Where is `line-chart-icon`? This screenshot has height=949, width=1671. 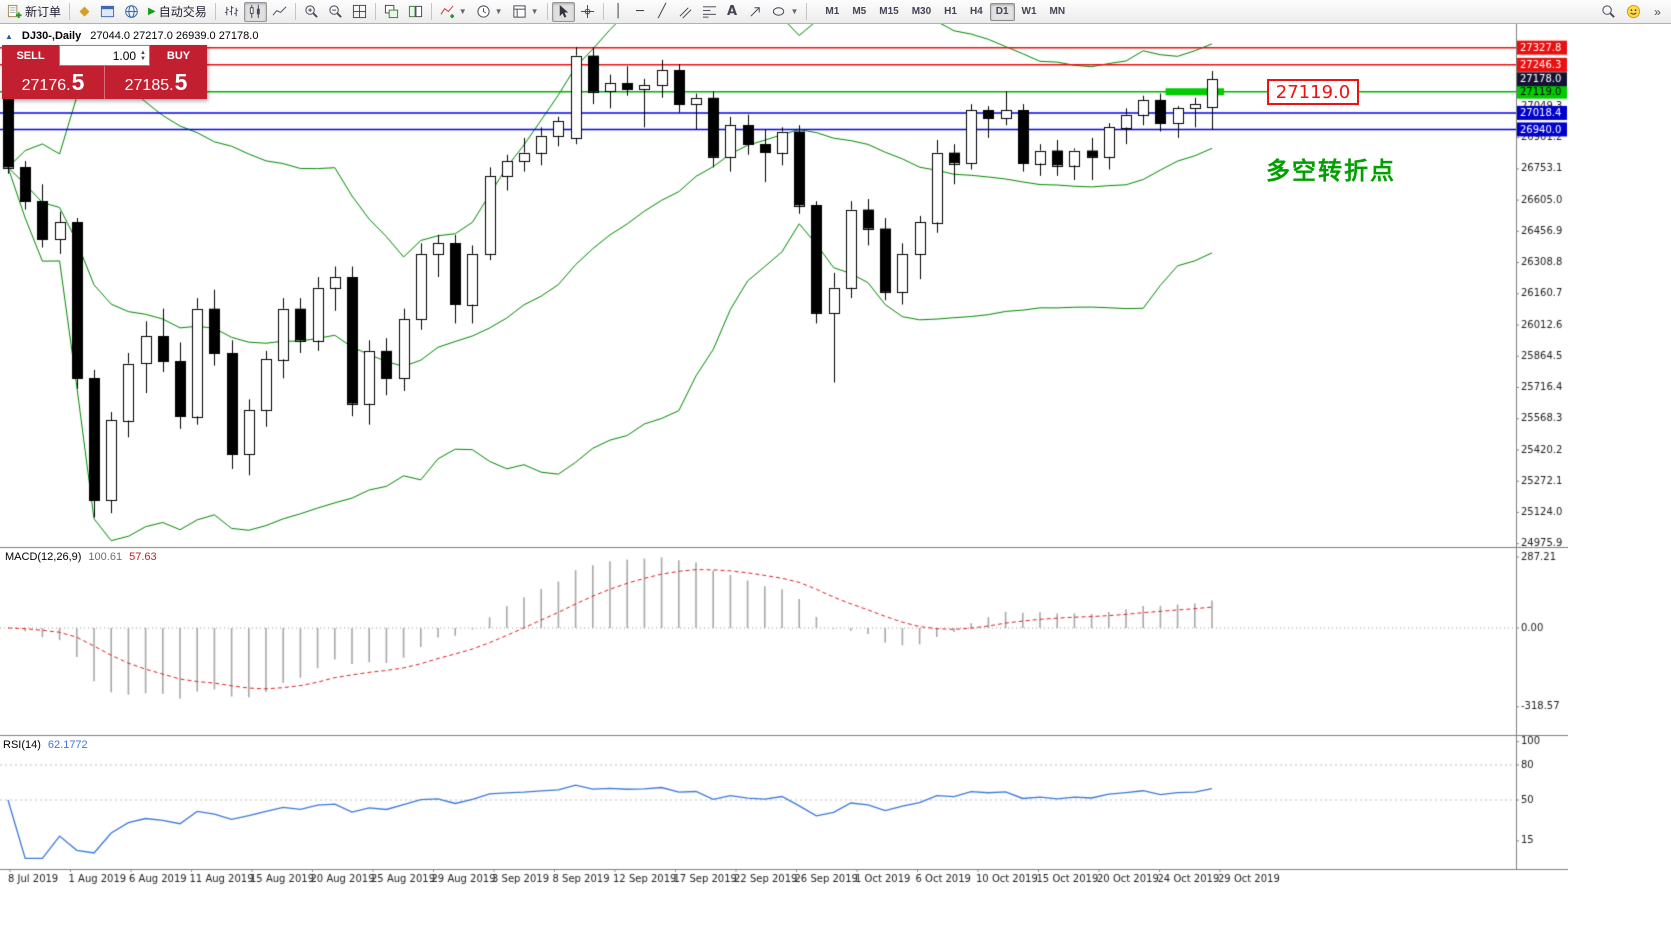
line-chart-icon is located at coordinates (279, 11).